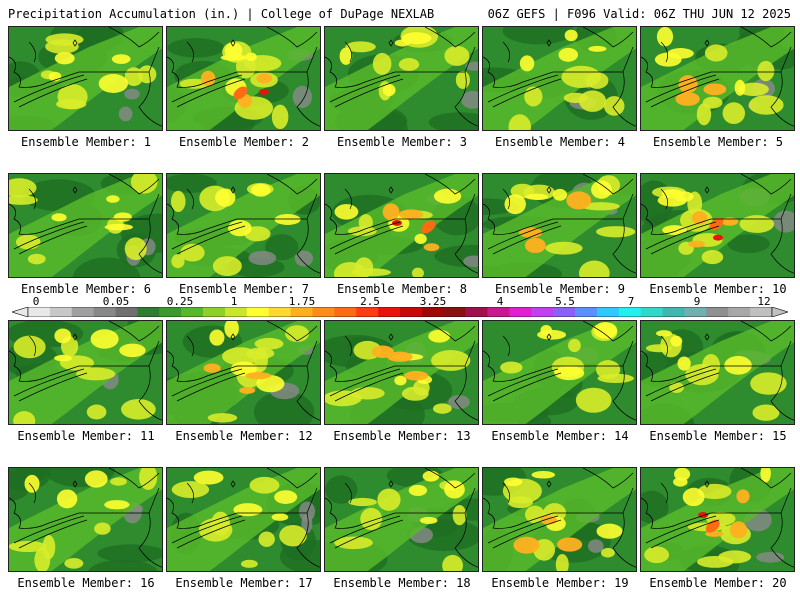 This screenshot has height=600, width=800. What do you see at coordinates (302, 301) in the screenshot?
I see `colorbar-tick-label: 1.75` at bounding box center [302, 301].